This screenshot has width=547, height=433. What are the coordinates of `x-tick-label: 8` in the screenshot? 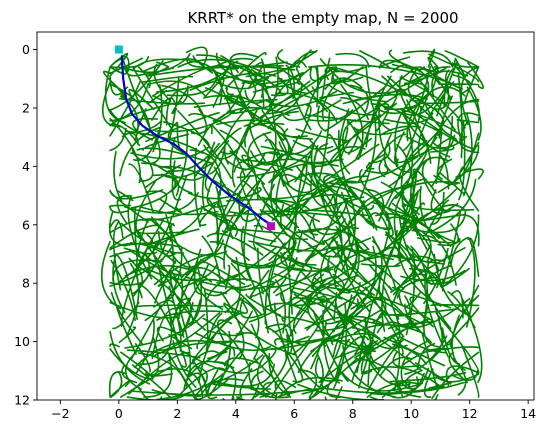 It's located at (353, 413).